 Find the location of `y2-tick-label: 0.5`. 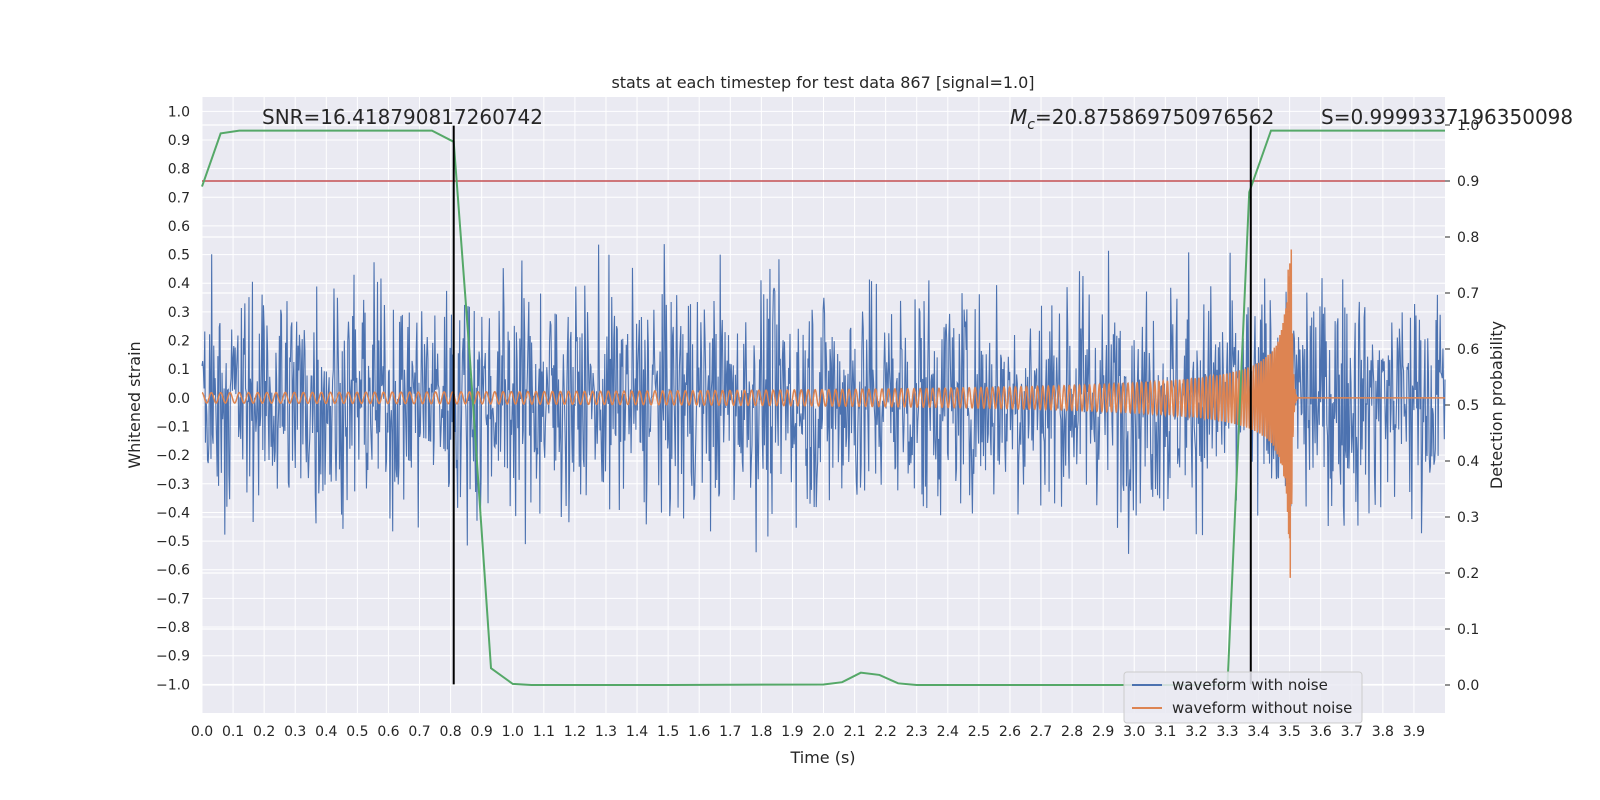

y2-tick-label: 0.5 is located at coordinates (1468, 406).